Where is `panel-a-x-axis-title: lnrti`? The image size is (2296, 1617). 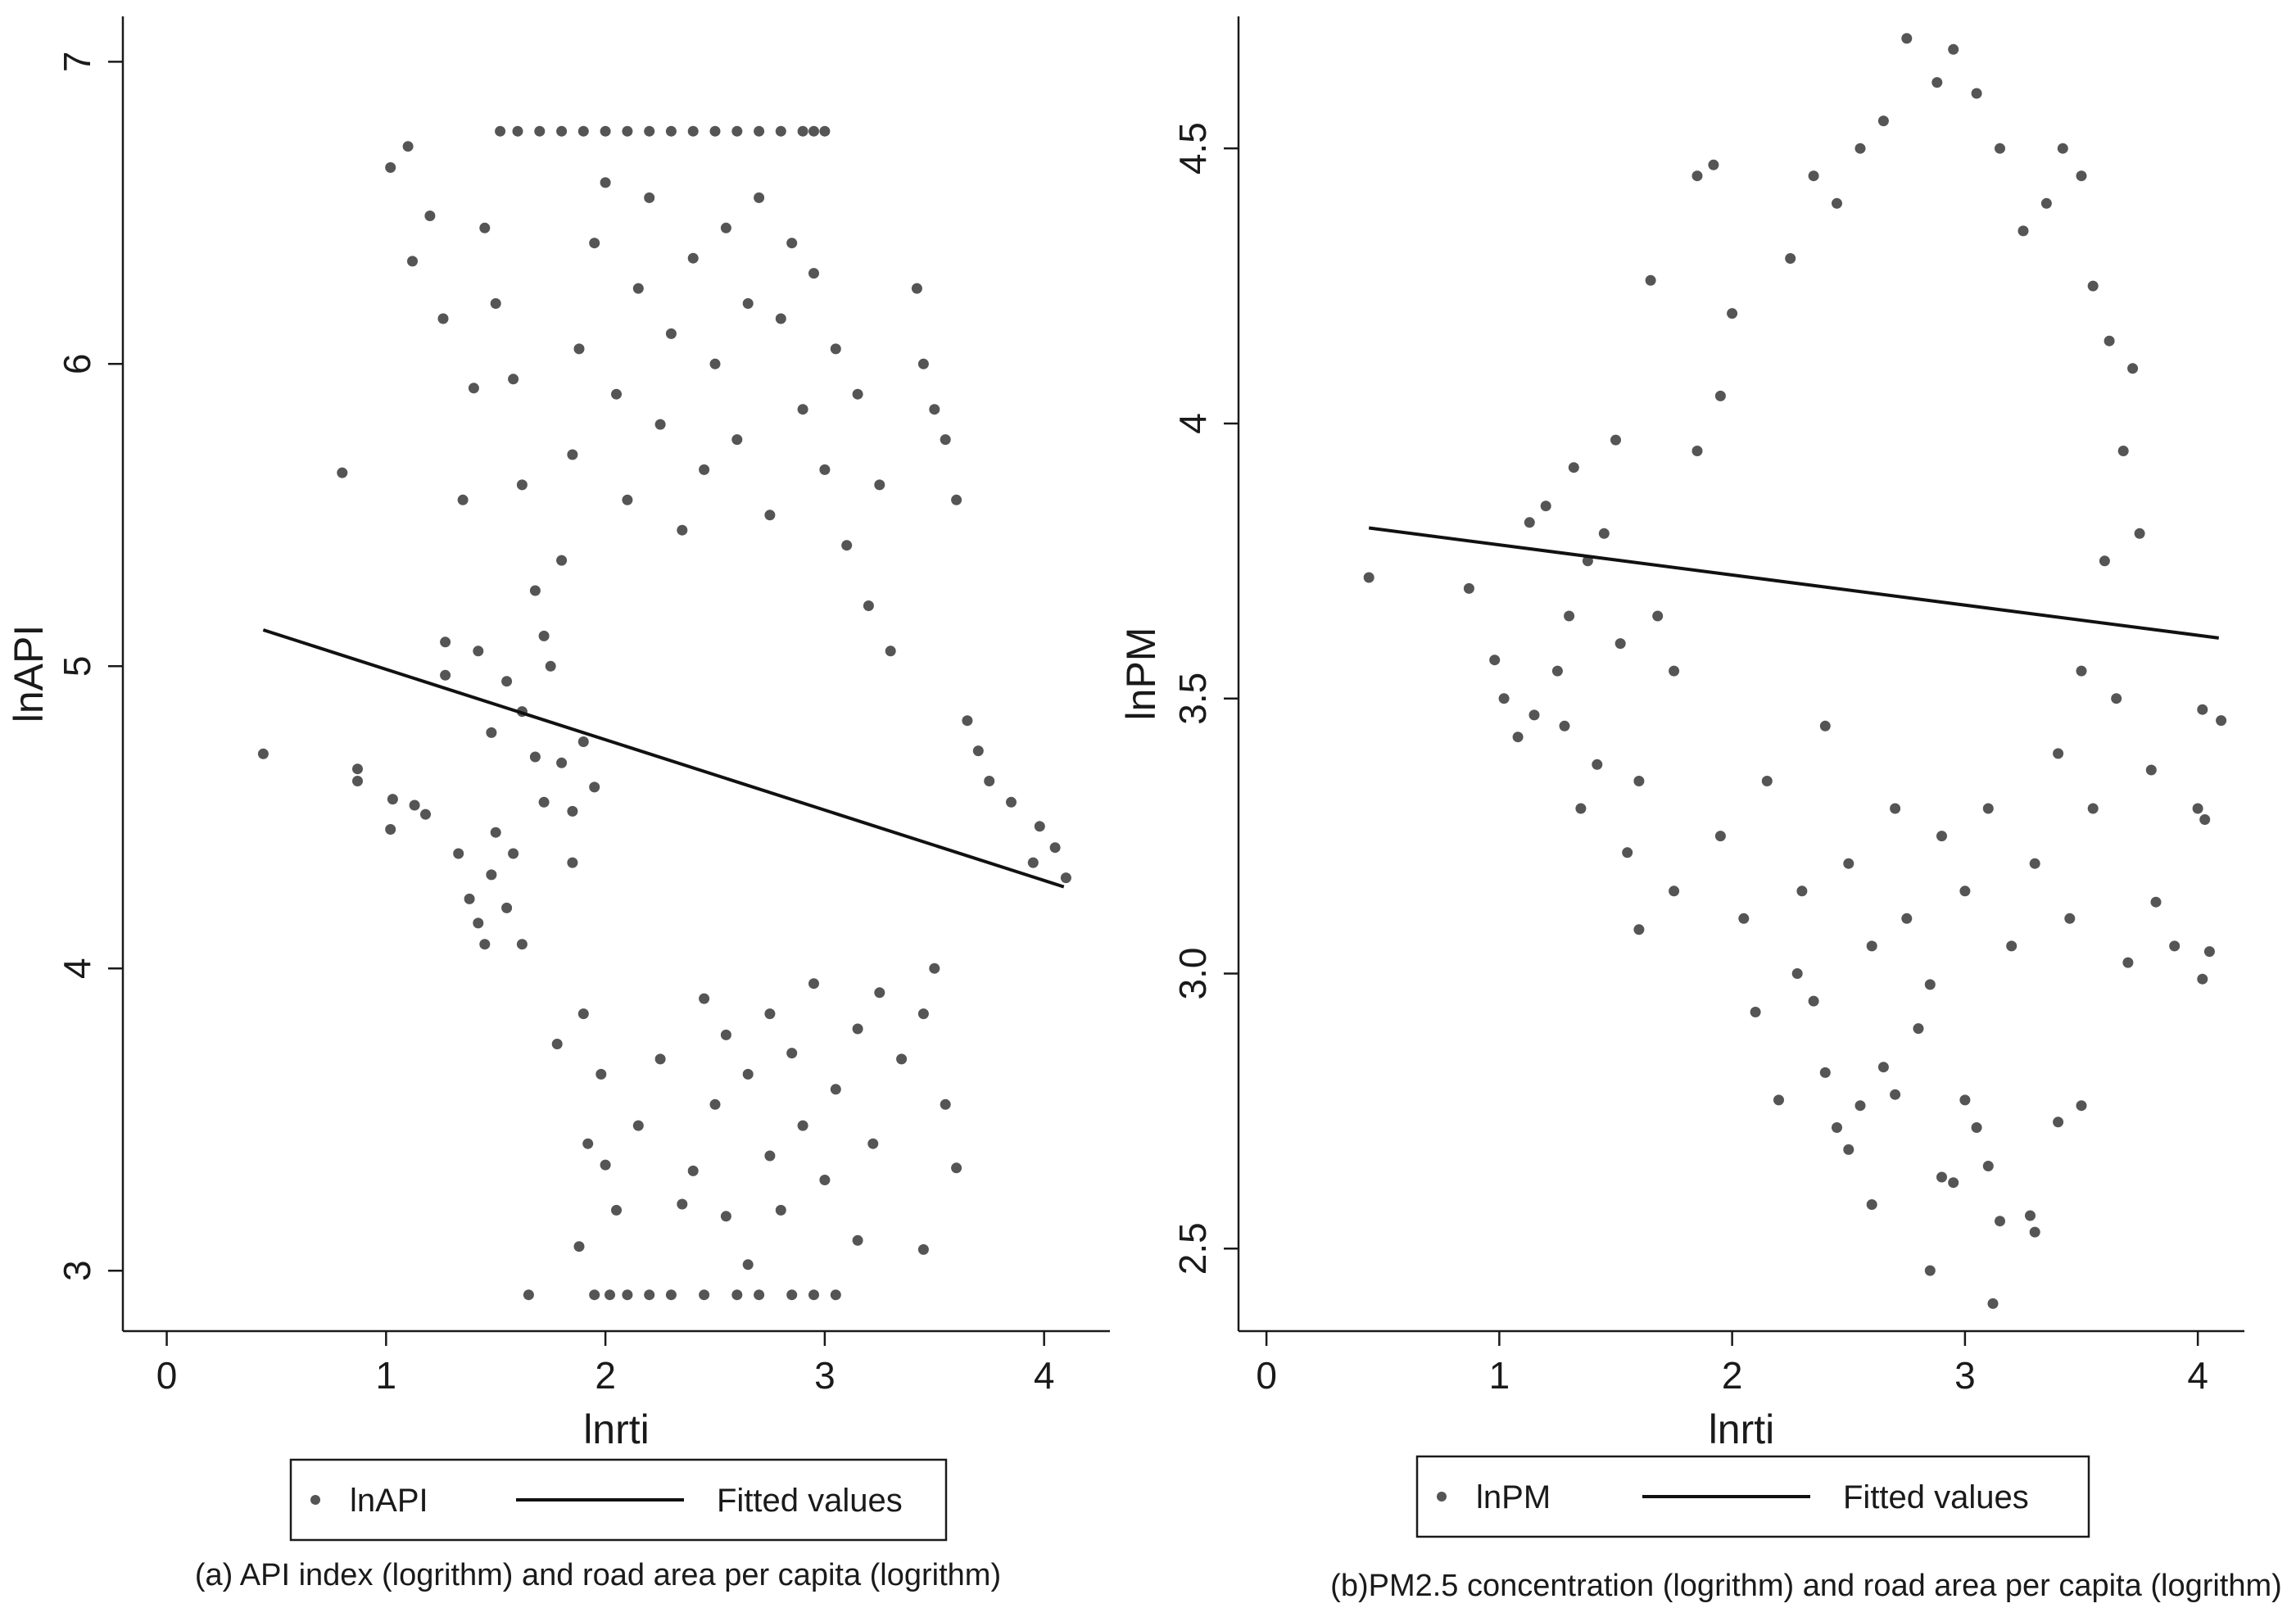 panel-a-x-axis-title: lnrti is located at coordinates (616, 1429).